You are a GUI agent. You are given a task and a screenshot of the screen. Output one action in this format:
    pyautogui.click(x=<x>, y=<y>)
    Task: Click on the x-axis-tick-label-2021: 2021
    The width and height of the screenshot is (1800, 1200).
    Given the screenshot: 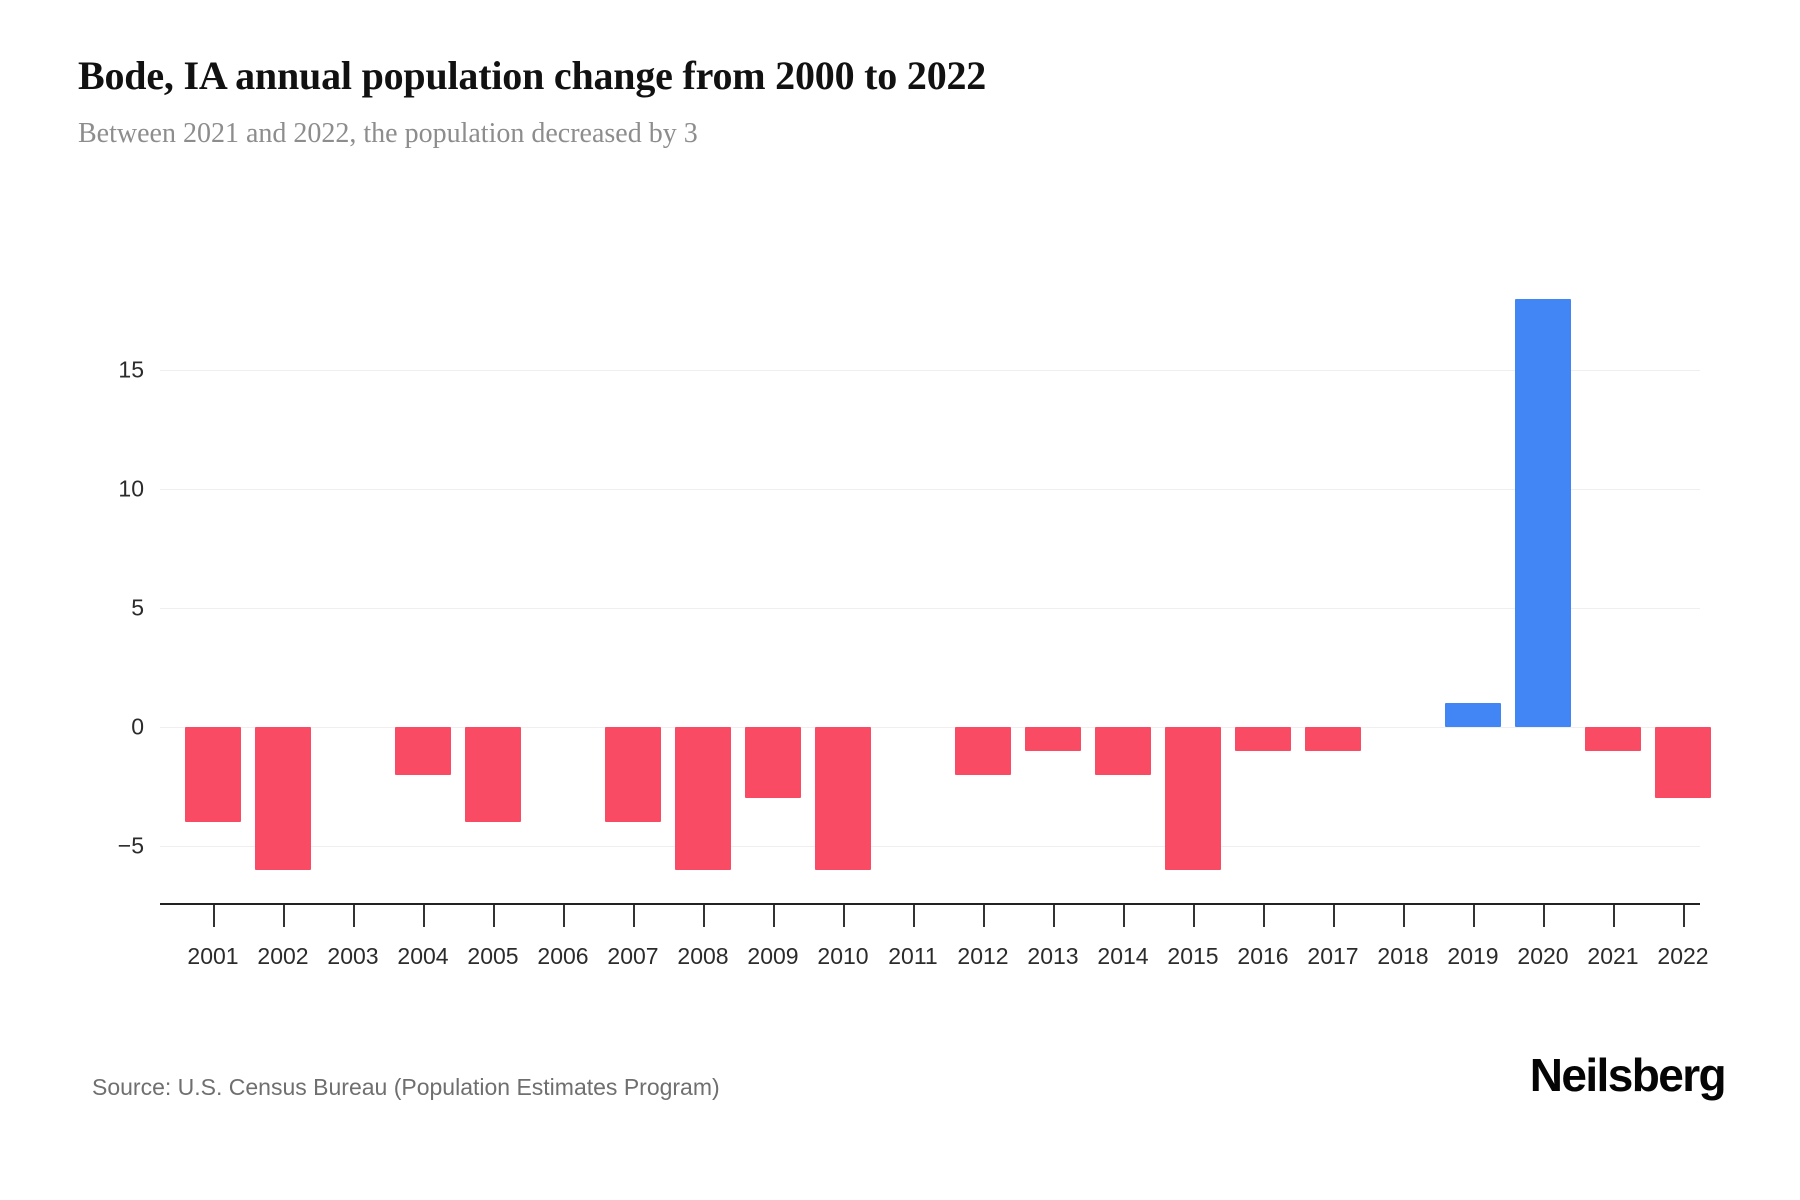 What is the action you would take?
    pyautogui.click(x=1613, y=956)
    